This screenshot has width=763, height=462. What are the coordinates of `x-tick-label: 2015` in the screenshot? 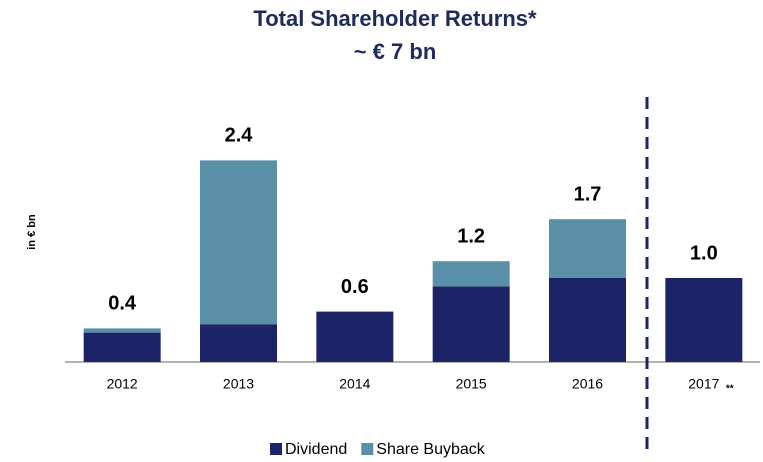 It's located at (471, 384).